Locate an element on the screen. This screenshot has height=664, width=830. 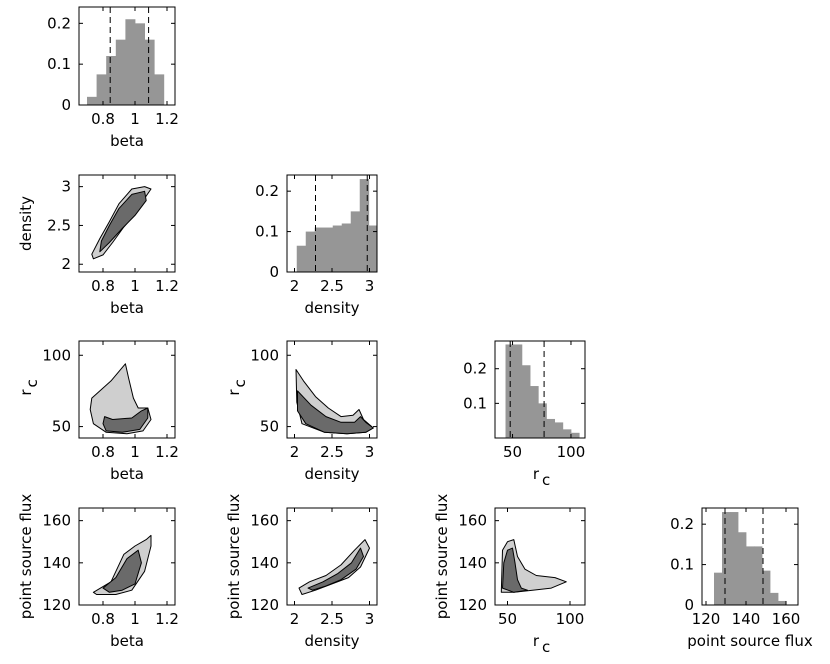
panel-contour-beta-density: 0.8 1 1.2 2 2.5 3 beta density is located at coordinates (98, 245).